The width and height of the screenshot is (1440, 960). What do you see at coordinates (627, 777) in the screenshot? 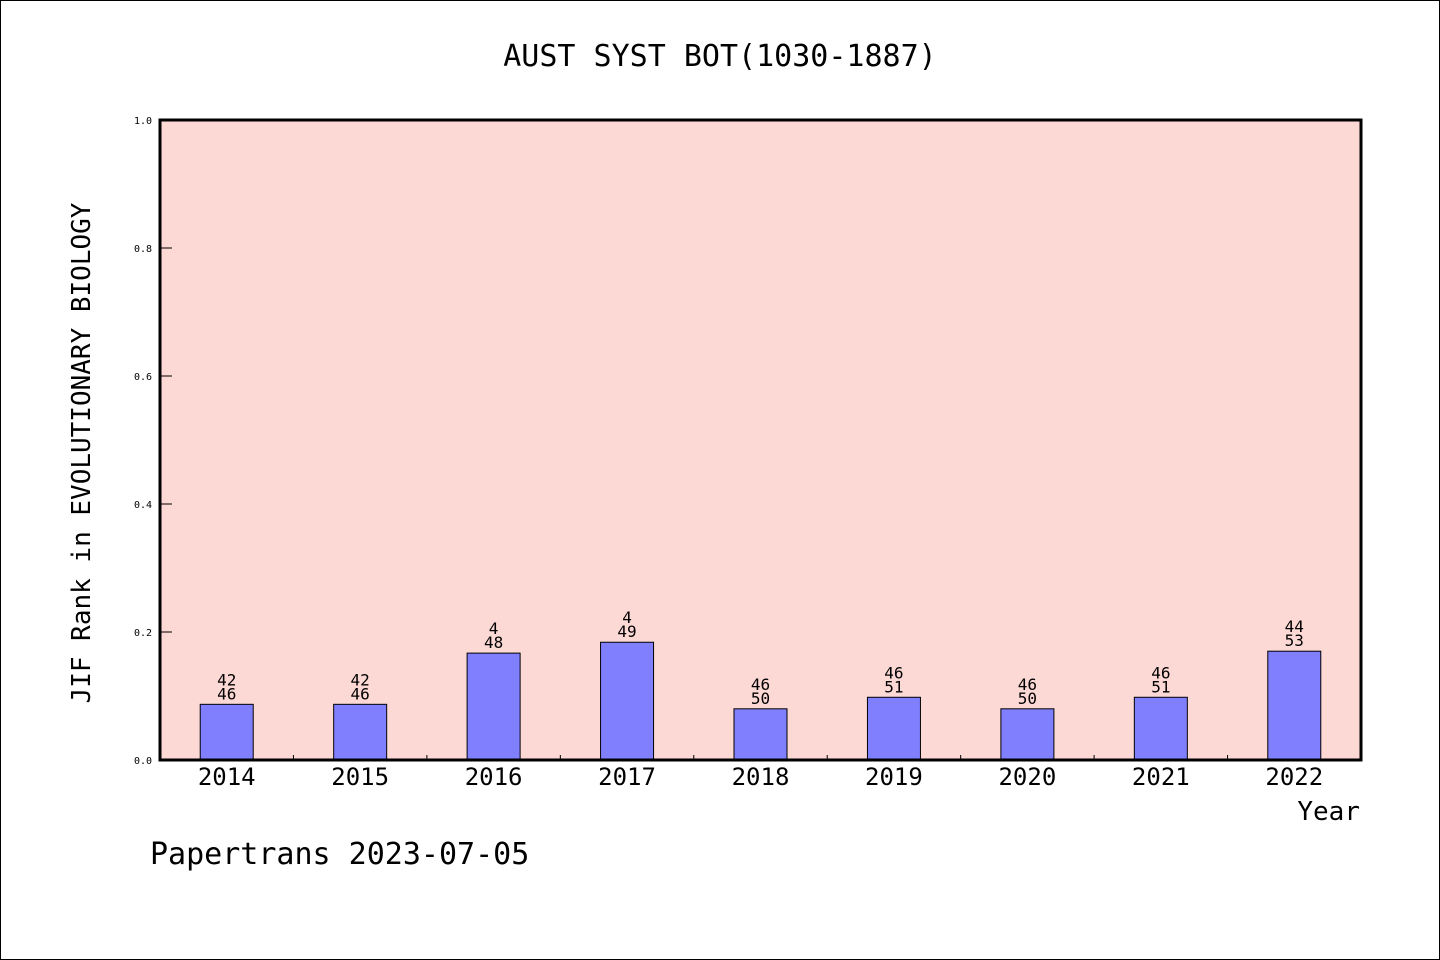
I see `x-tick-label: 2017` at bounding box center [627, 777].